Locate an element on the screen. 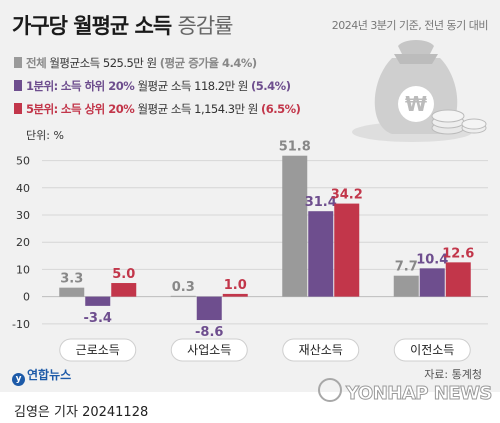  watermark-text: YONHAP NEWS is located at coordinates (419, 394).